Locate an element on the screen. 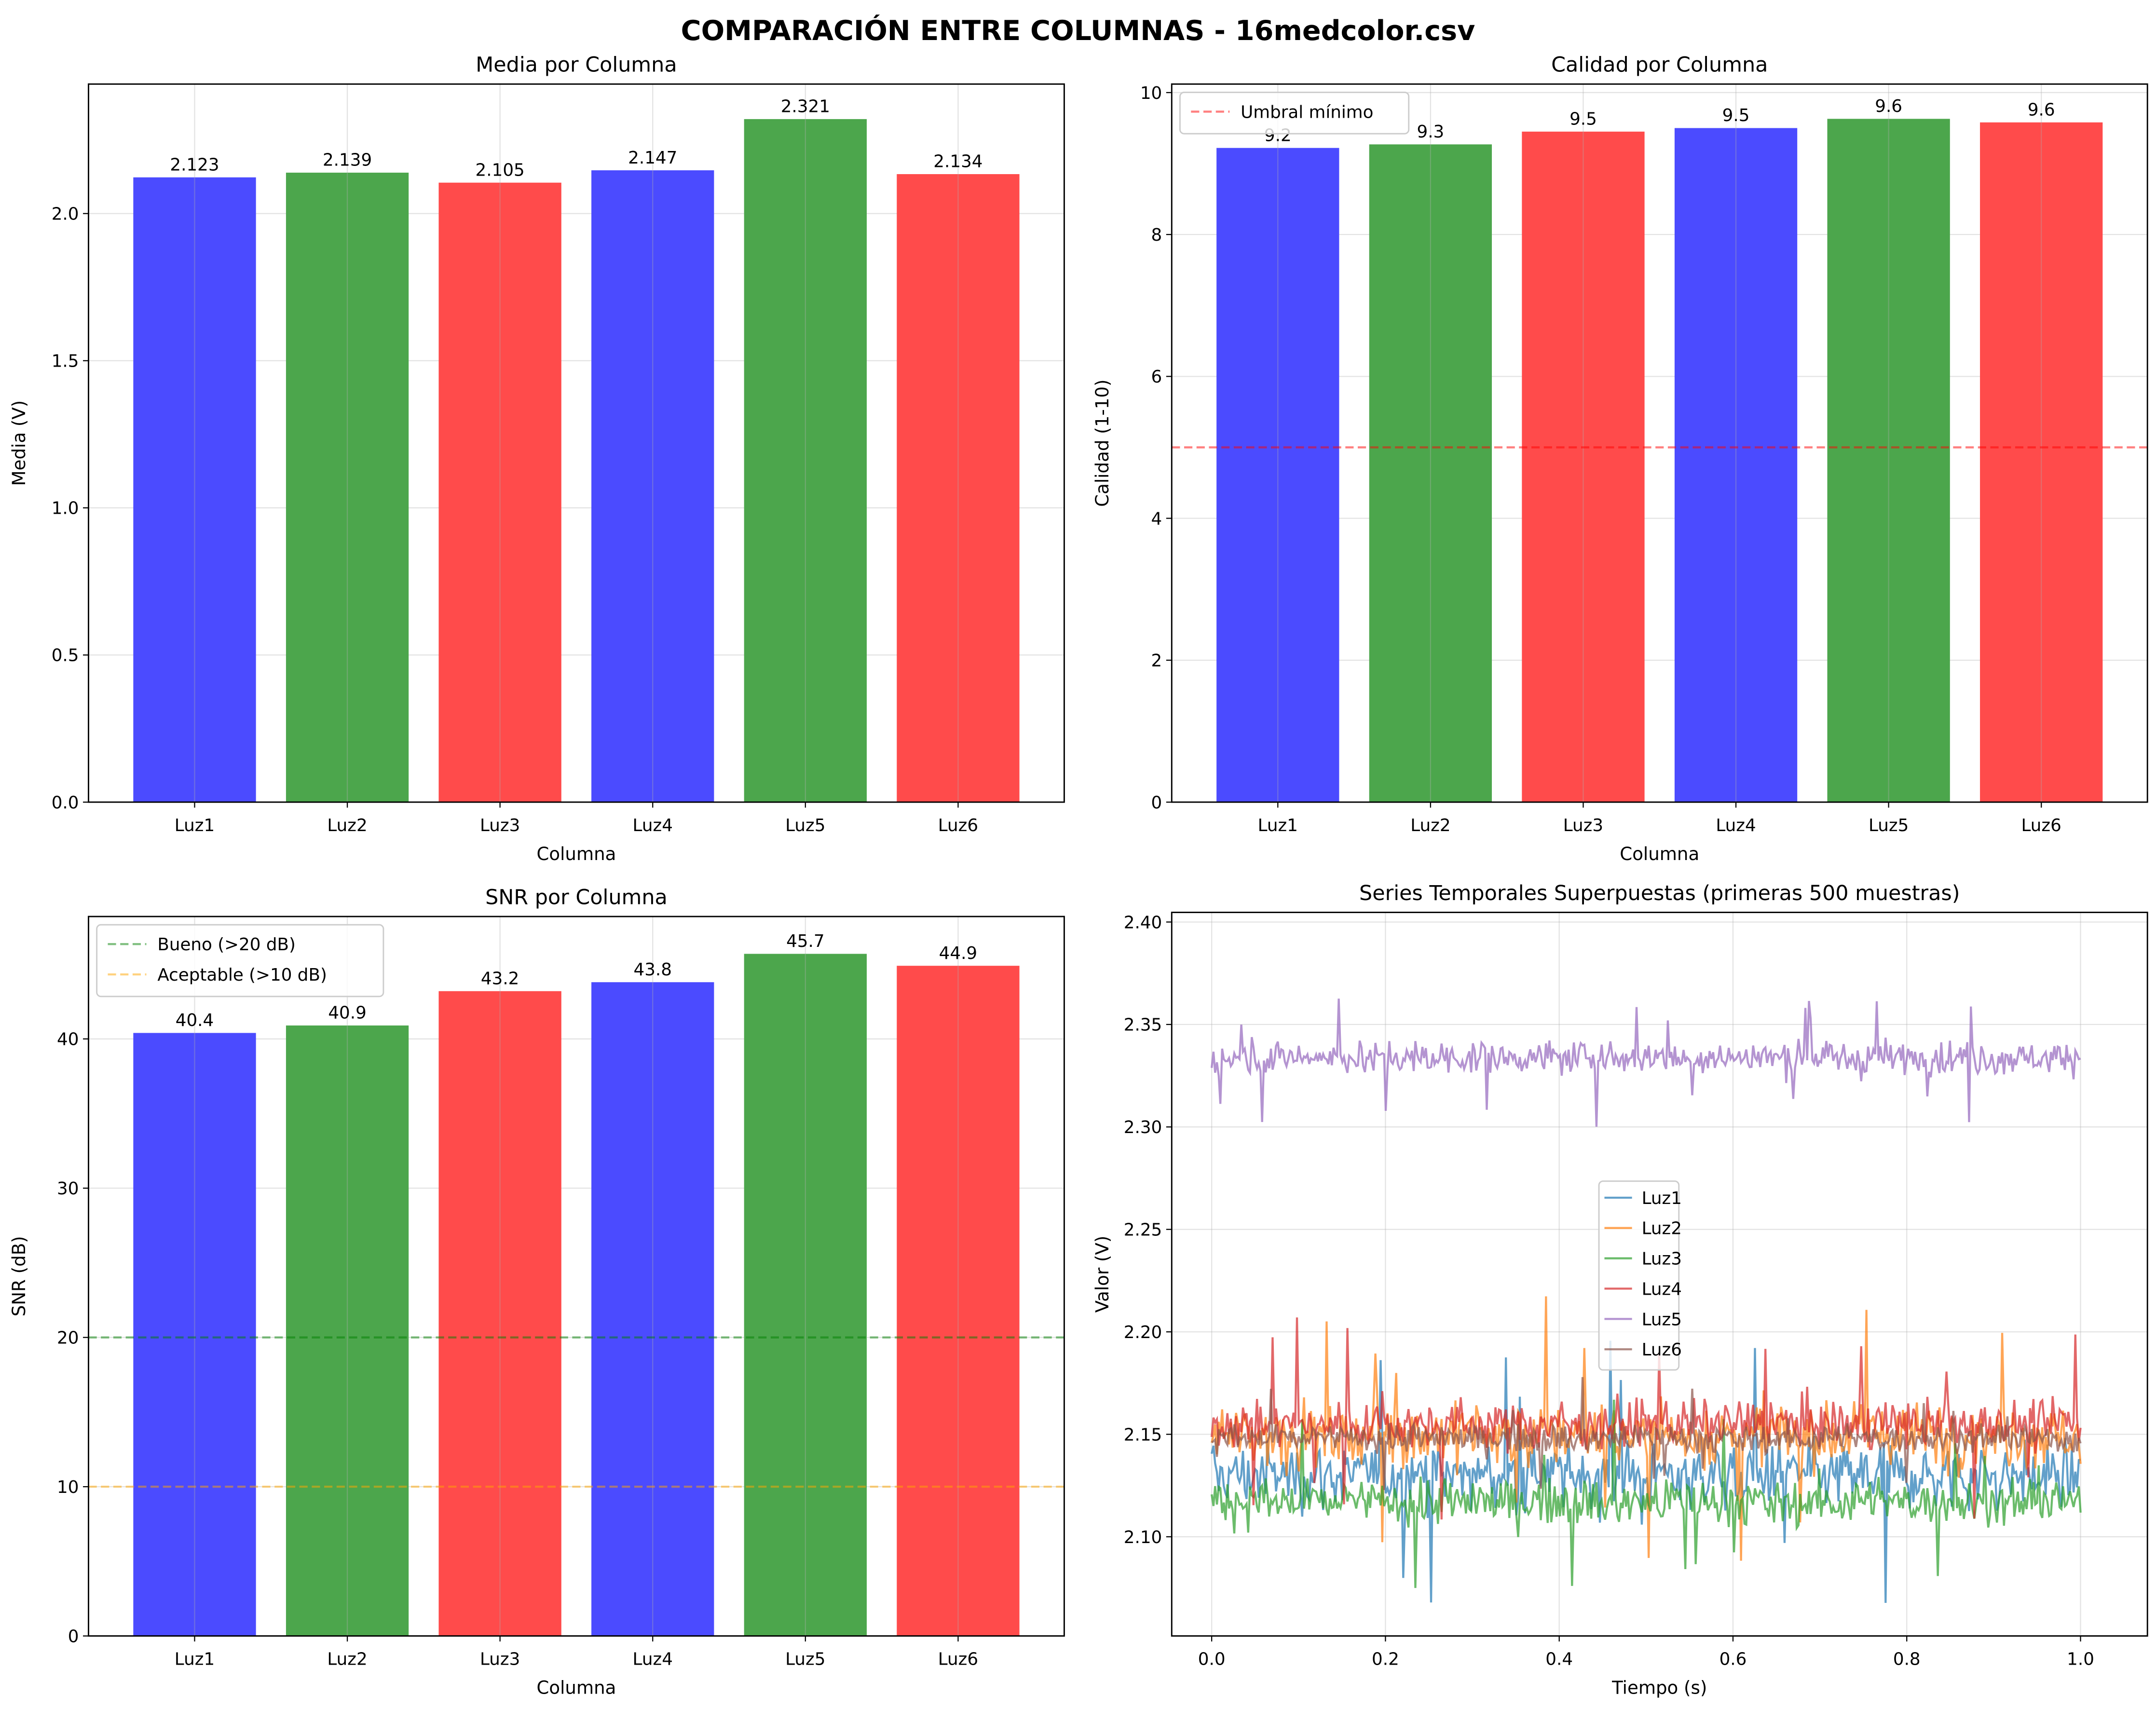 This screenshot has height=1709, width=2156. y-tick-label: 4 is located at coordinates (1156, 519).